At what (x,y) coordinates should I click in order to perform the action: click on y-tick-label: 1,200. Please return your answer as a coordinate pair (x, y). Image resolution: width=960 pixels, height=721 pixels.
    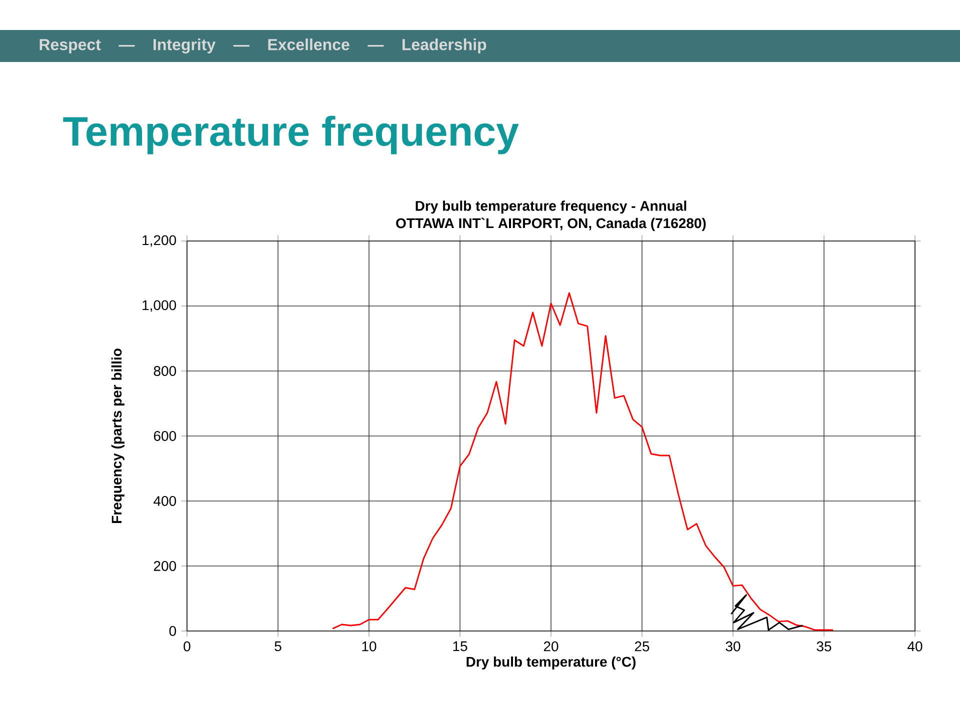
    Looking at the image, I should click on (159, 241).